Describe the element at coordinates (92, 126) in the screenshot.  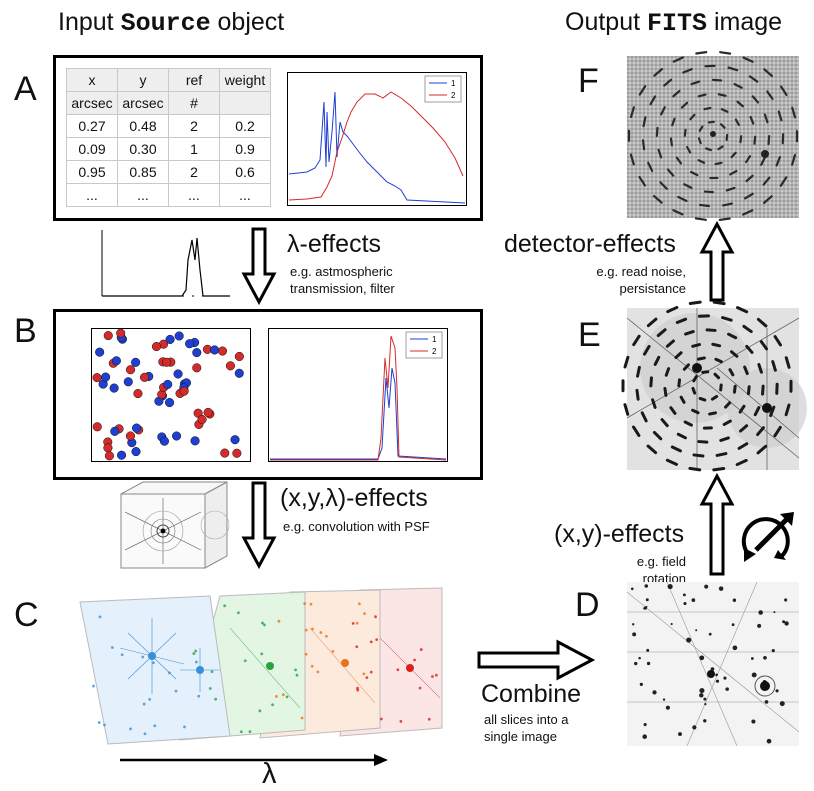
I see `table-cell: 0.27` at that location.